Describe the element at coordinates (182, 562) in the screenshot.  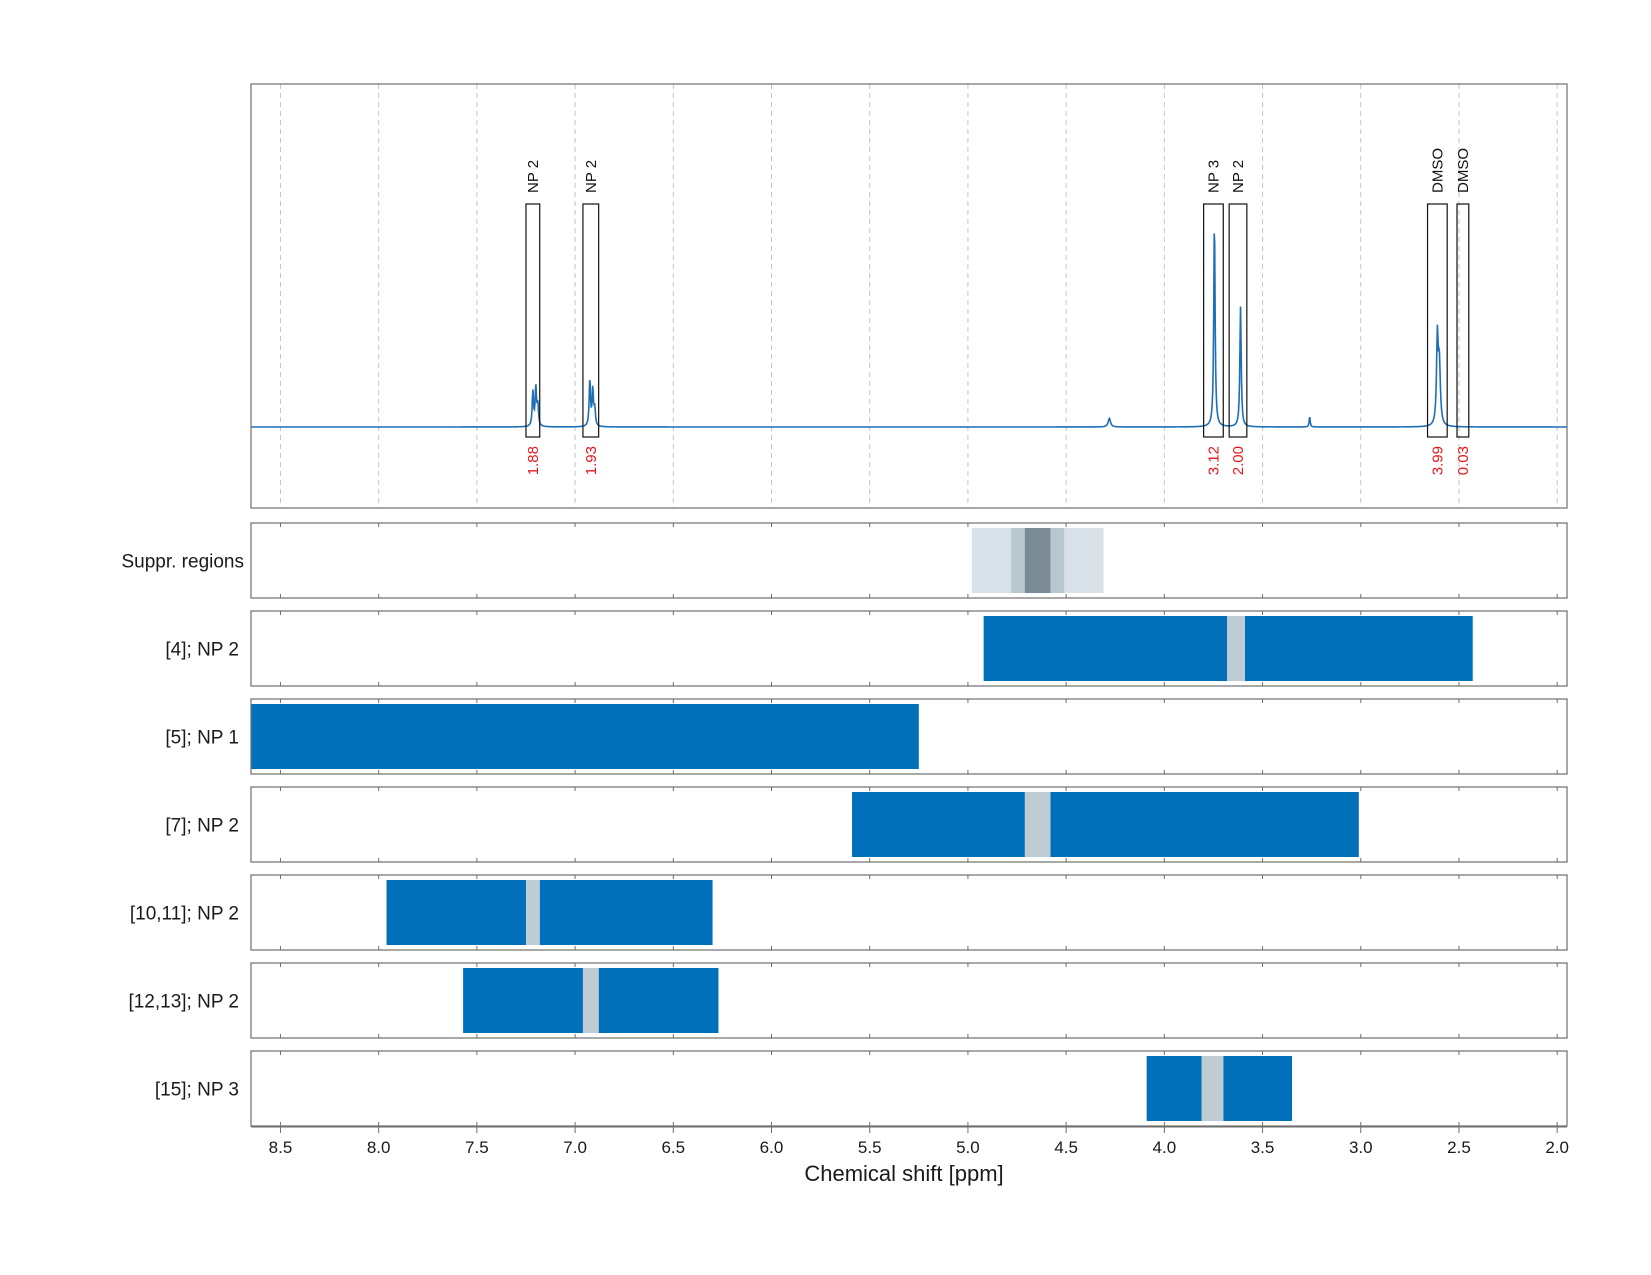
I see `row-label: Suppr. regions` at that location.